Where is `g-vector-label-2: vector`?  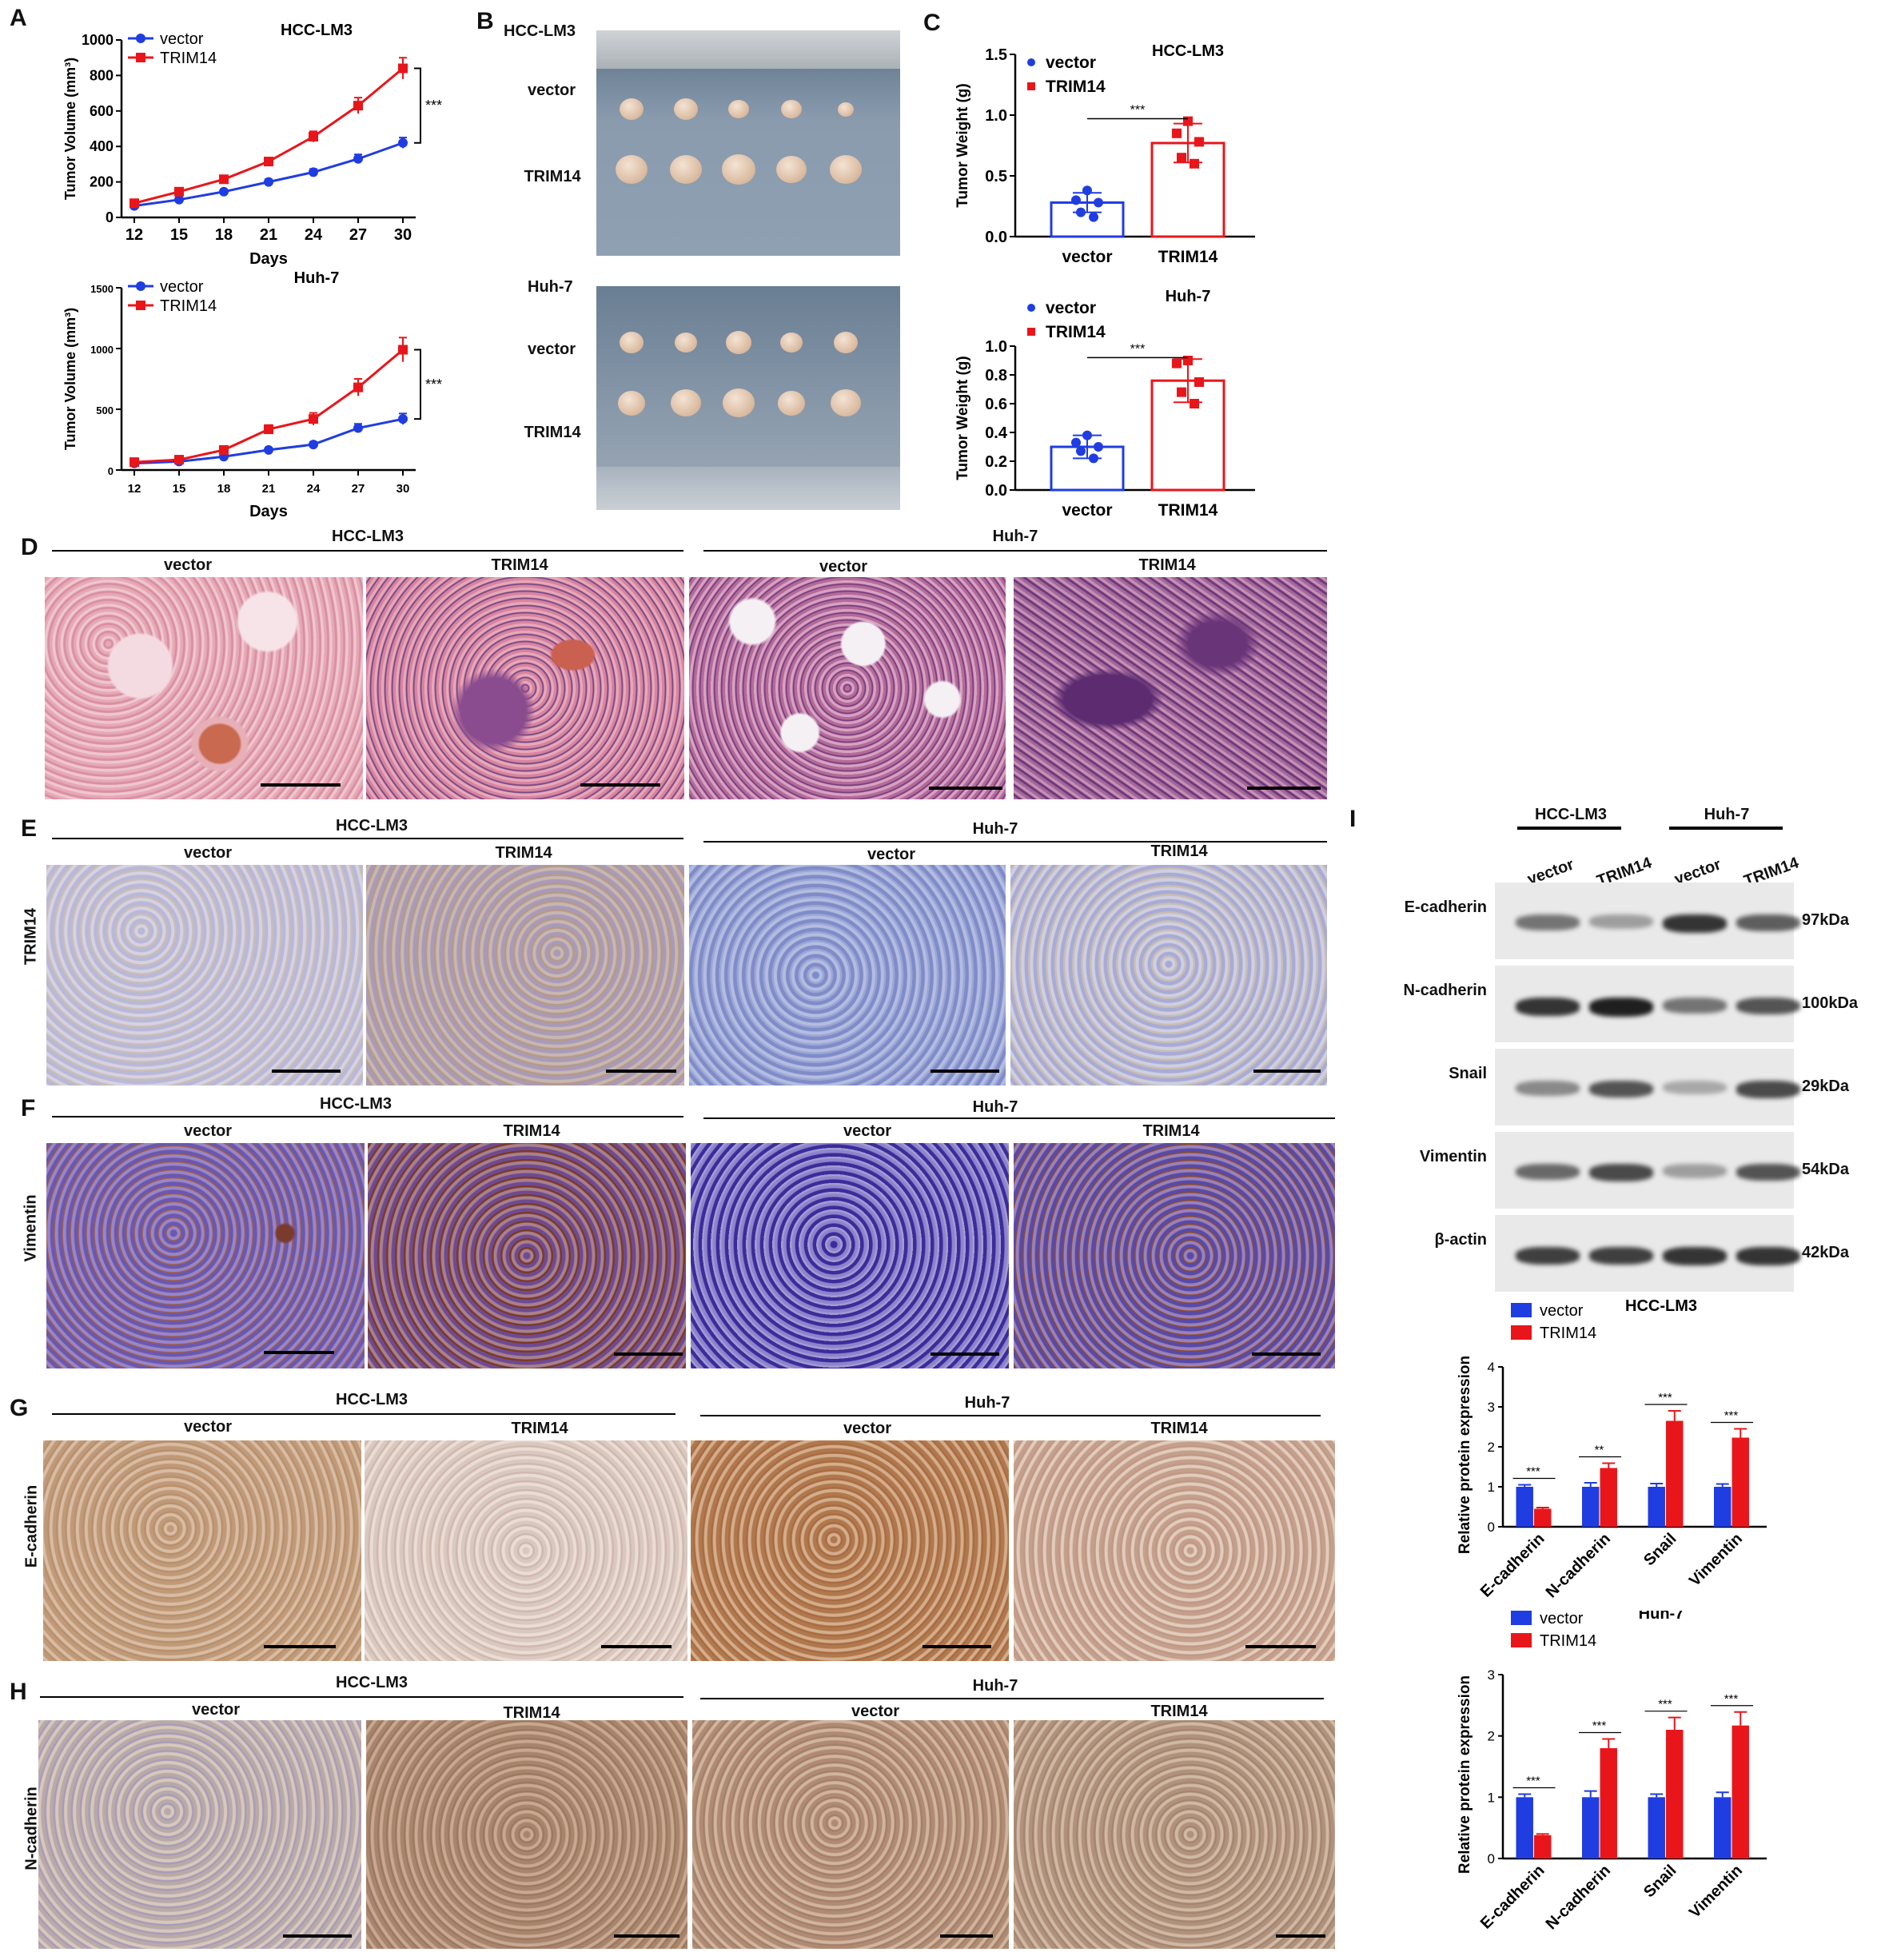 g-vector-label-2: vector is located at coordinates (867, 1428).